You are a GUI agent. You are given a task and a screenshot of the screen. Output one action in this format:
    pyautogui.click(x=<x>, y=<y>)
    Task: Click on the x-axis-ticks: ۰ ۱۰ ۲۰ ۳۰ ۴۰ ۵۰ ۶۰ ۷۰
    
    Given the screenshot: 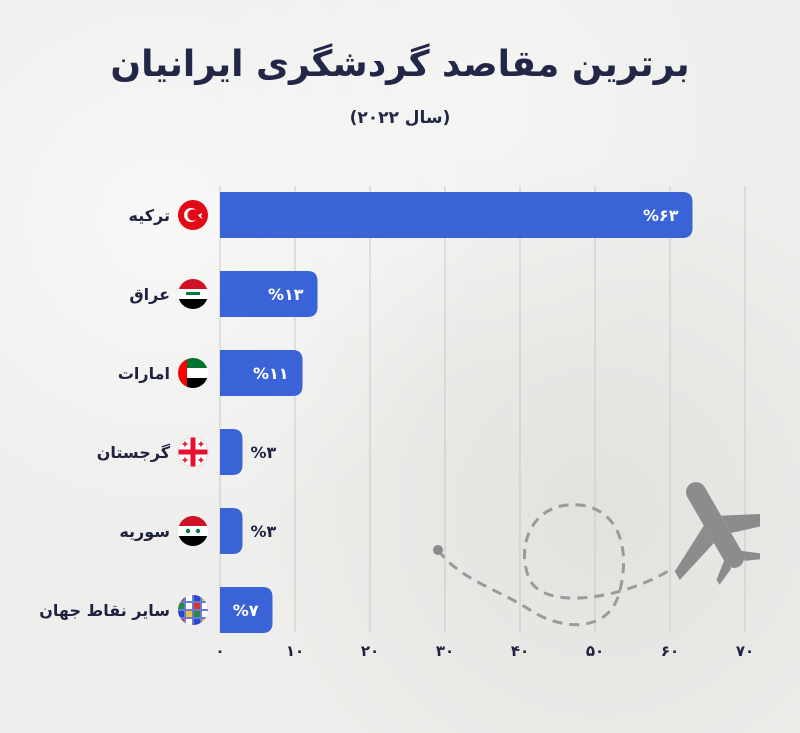 What is the action you would take?
    pyautogui.click(x=484, y=651)
    